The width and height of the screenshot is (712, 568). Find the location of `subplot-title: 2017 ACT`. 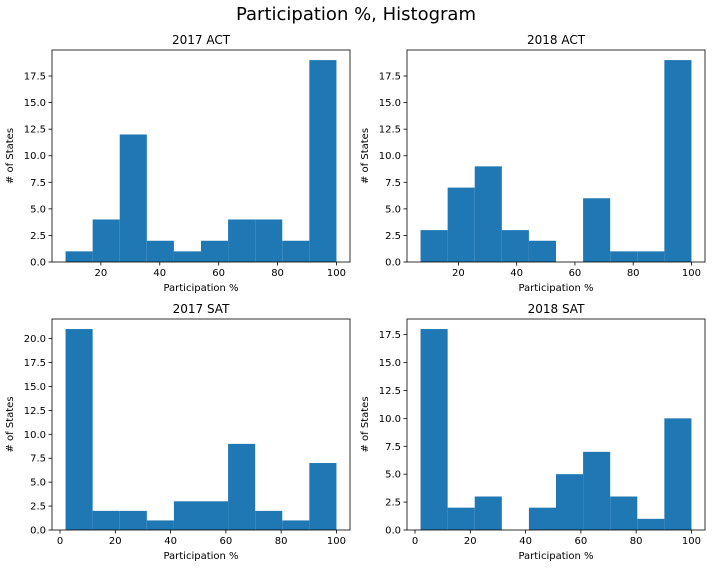

subplot-title: 2017 ACT is located at coordinates (201, 40).